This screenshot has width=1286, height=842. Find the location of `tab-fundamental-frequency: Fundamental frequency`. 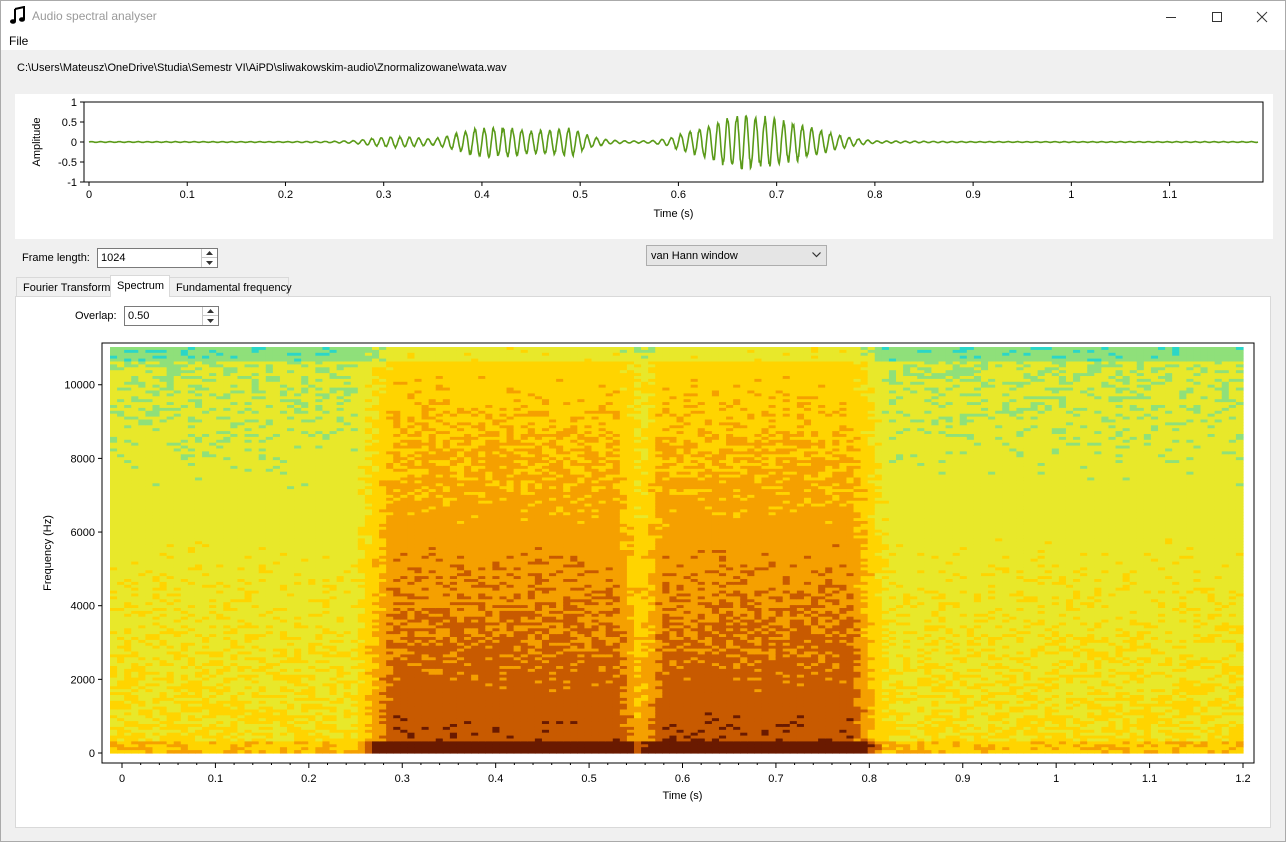

tab-fundamental-frequency: Fundamental frequency is located at coordinates (230, 287).